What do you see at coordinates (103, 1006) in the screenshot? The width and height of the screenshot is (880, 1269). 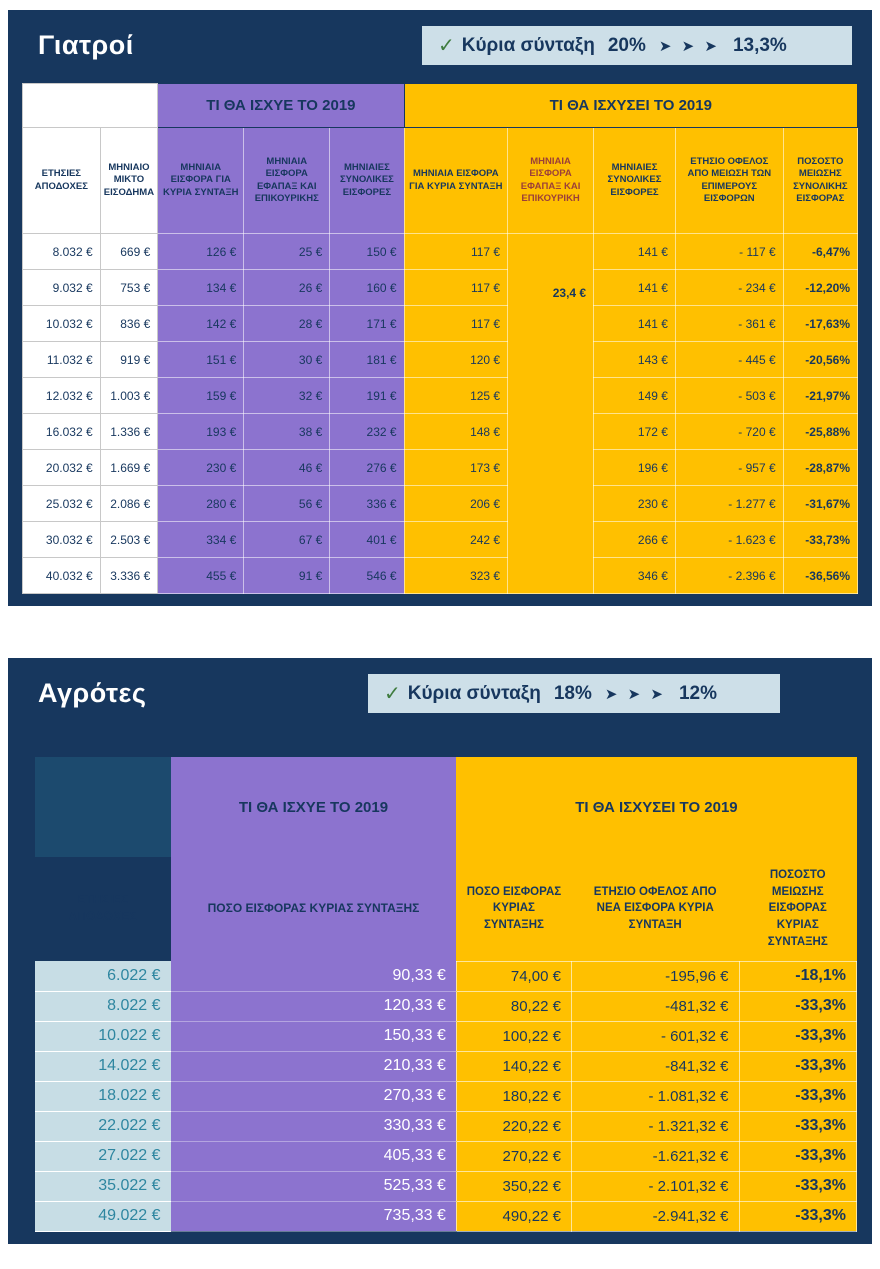 I see `cell: 8.022 €` at bounding box center [103, 1006].